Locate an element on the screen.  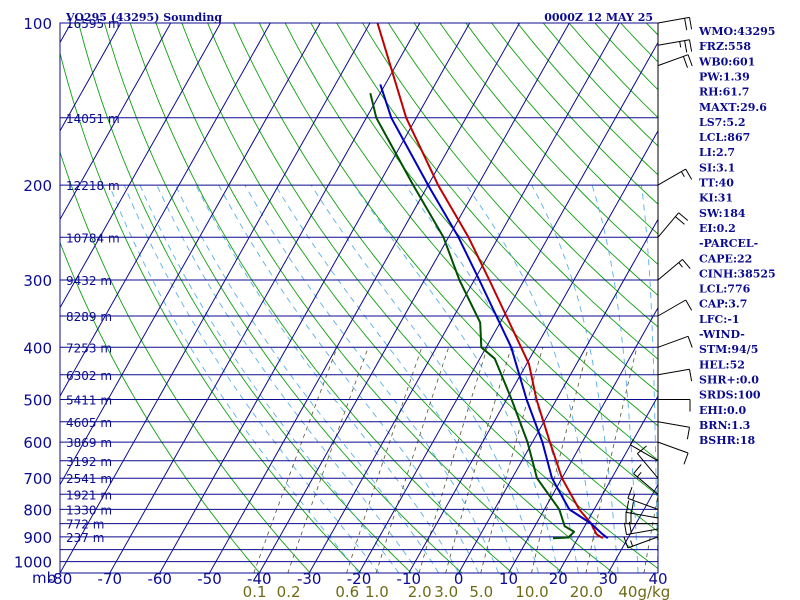
mixing-ratio-label: 0.2 is located at coordinates (289, 591).